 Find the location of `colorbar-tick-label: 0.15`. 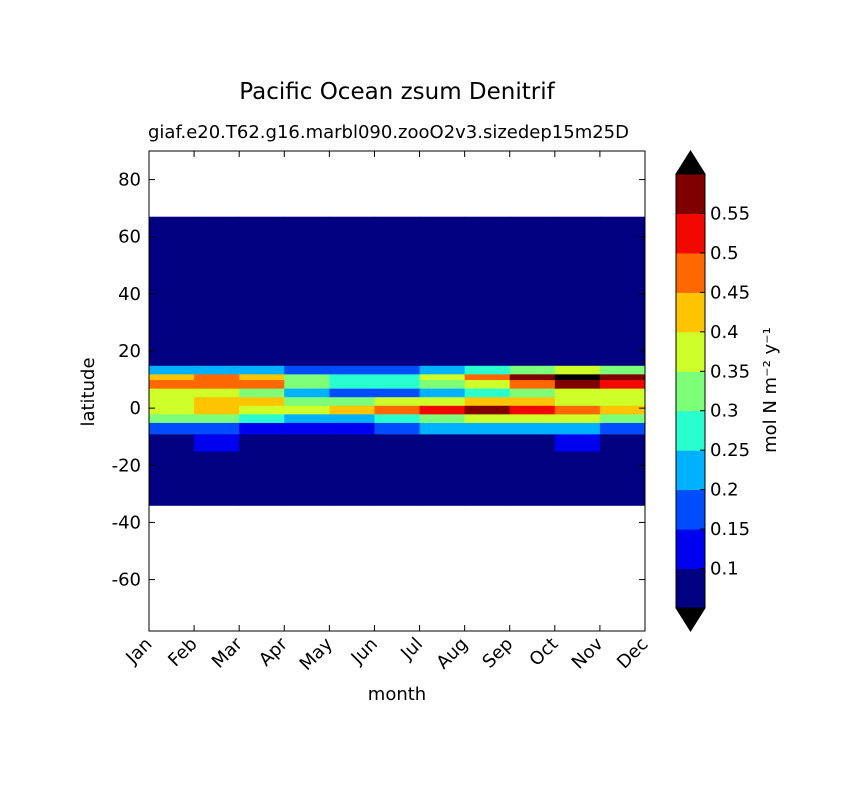

colorbar-tick-label: 0.15 is located at coordinates (730, 529).